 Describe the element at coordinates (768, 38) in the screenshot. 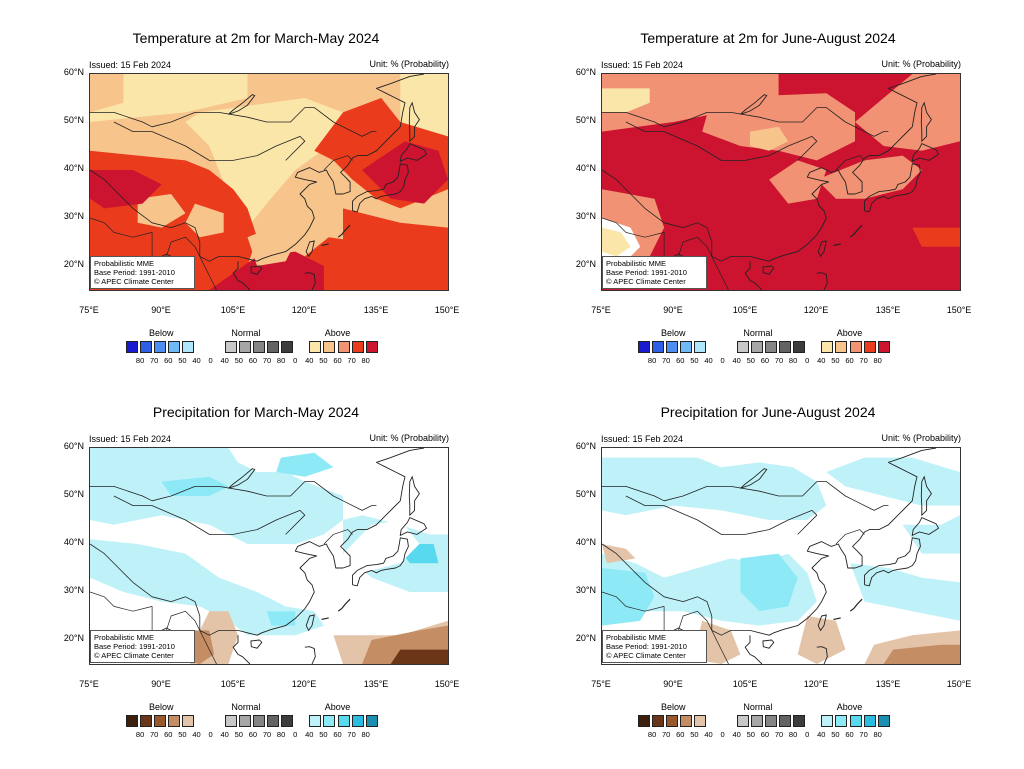

I see `panel-title: Temperature at 2m for June-August 2024` at that location.